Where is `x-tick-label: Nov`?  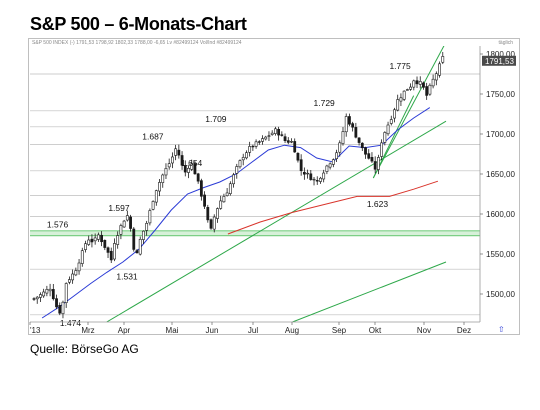 x-tick-label: Nov is located at coordinates (424, 330).